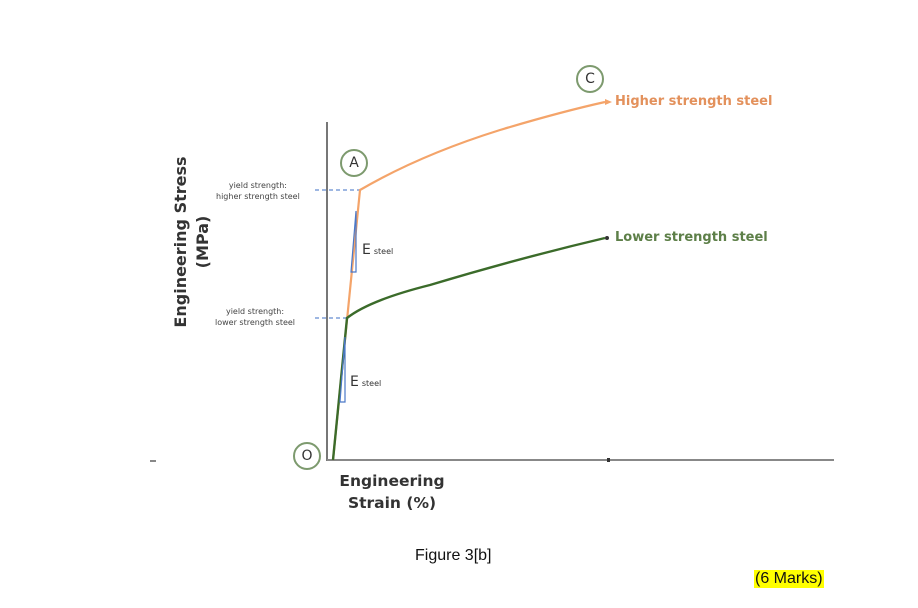 Image resolution: width=918 pixels, height=608 pixels. Describe the element at coordinates (453, 555) in the screenshot. I see `figure-caption: Figure 3[b]` at that location.